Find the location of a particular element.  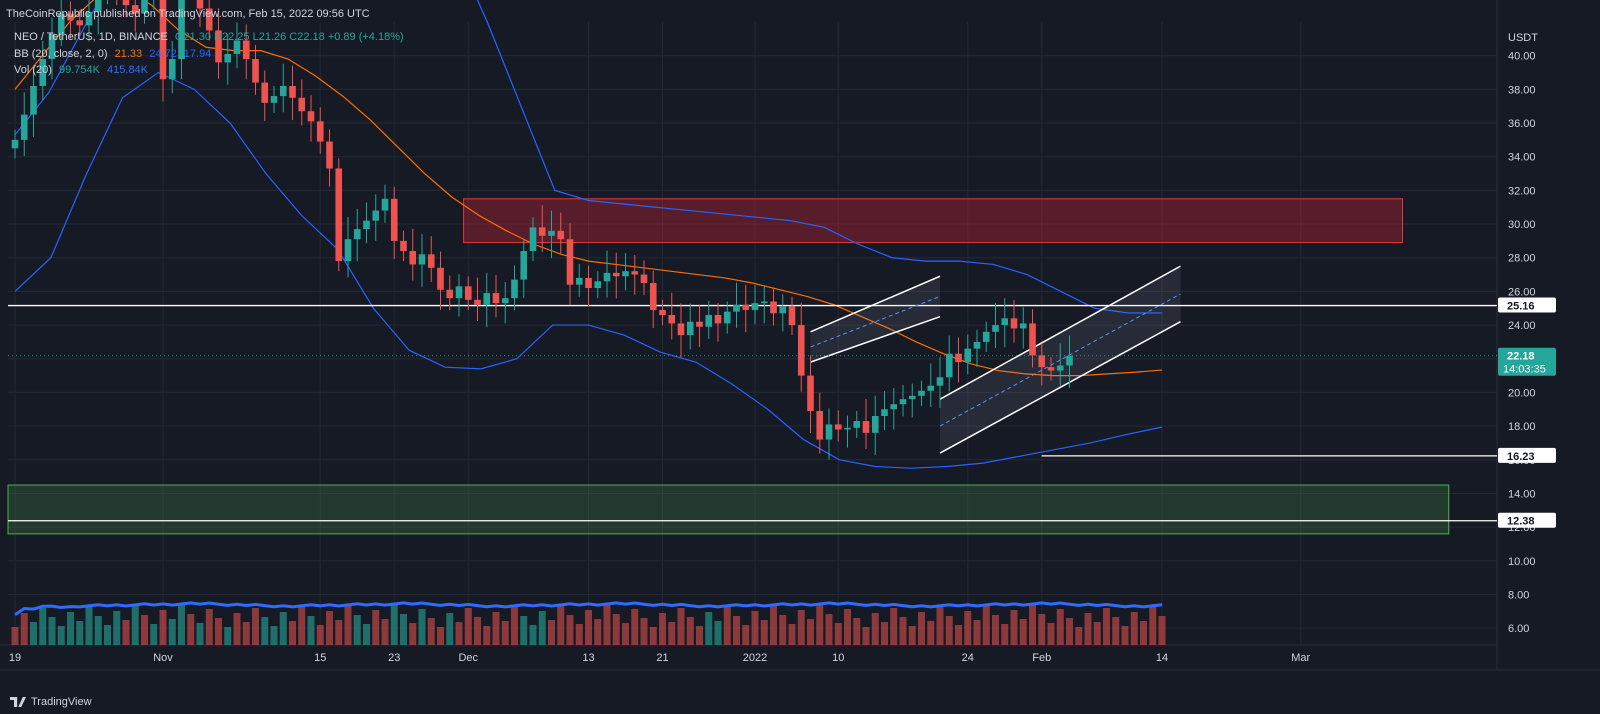

price-scale-currency: USDT is located at coordinates (1523, 38).